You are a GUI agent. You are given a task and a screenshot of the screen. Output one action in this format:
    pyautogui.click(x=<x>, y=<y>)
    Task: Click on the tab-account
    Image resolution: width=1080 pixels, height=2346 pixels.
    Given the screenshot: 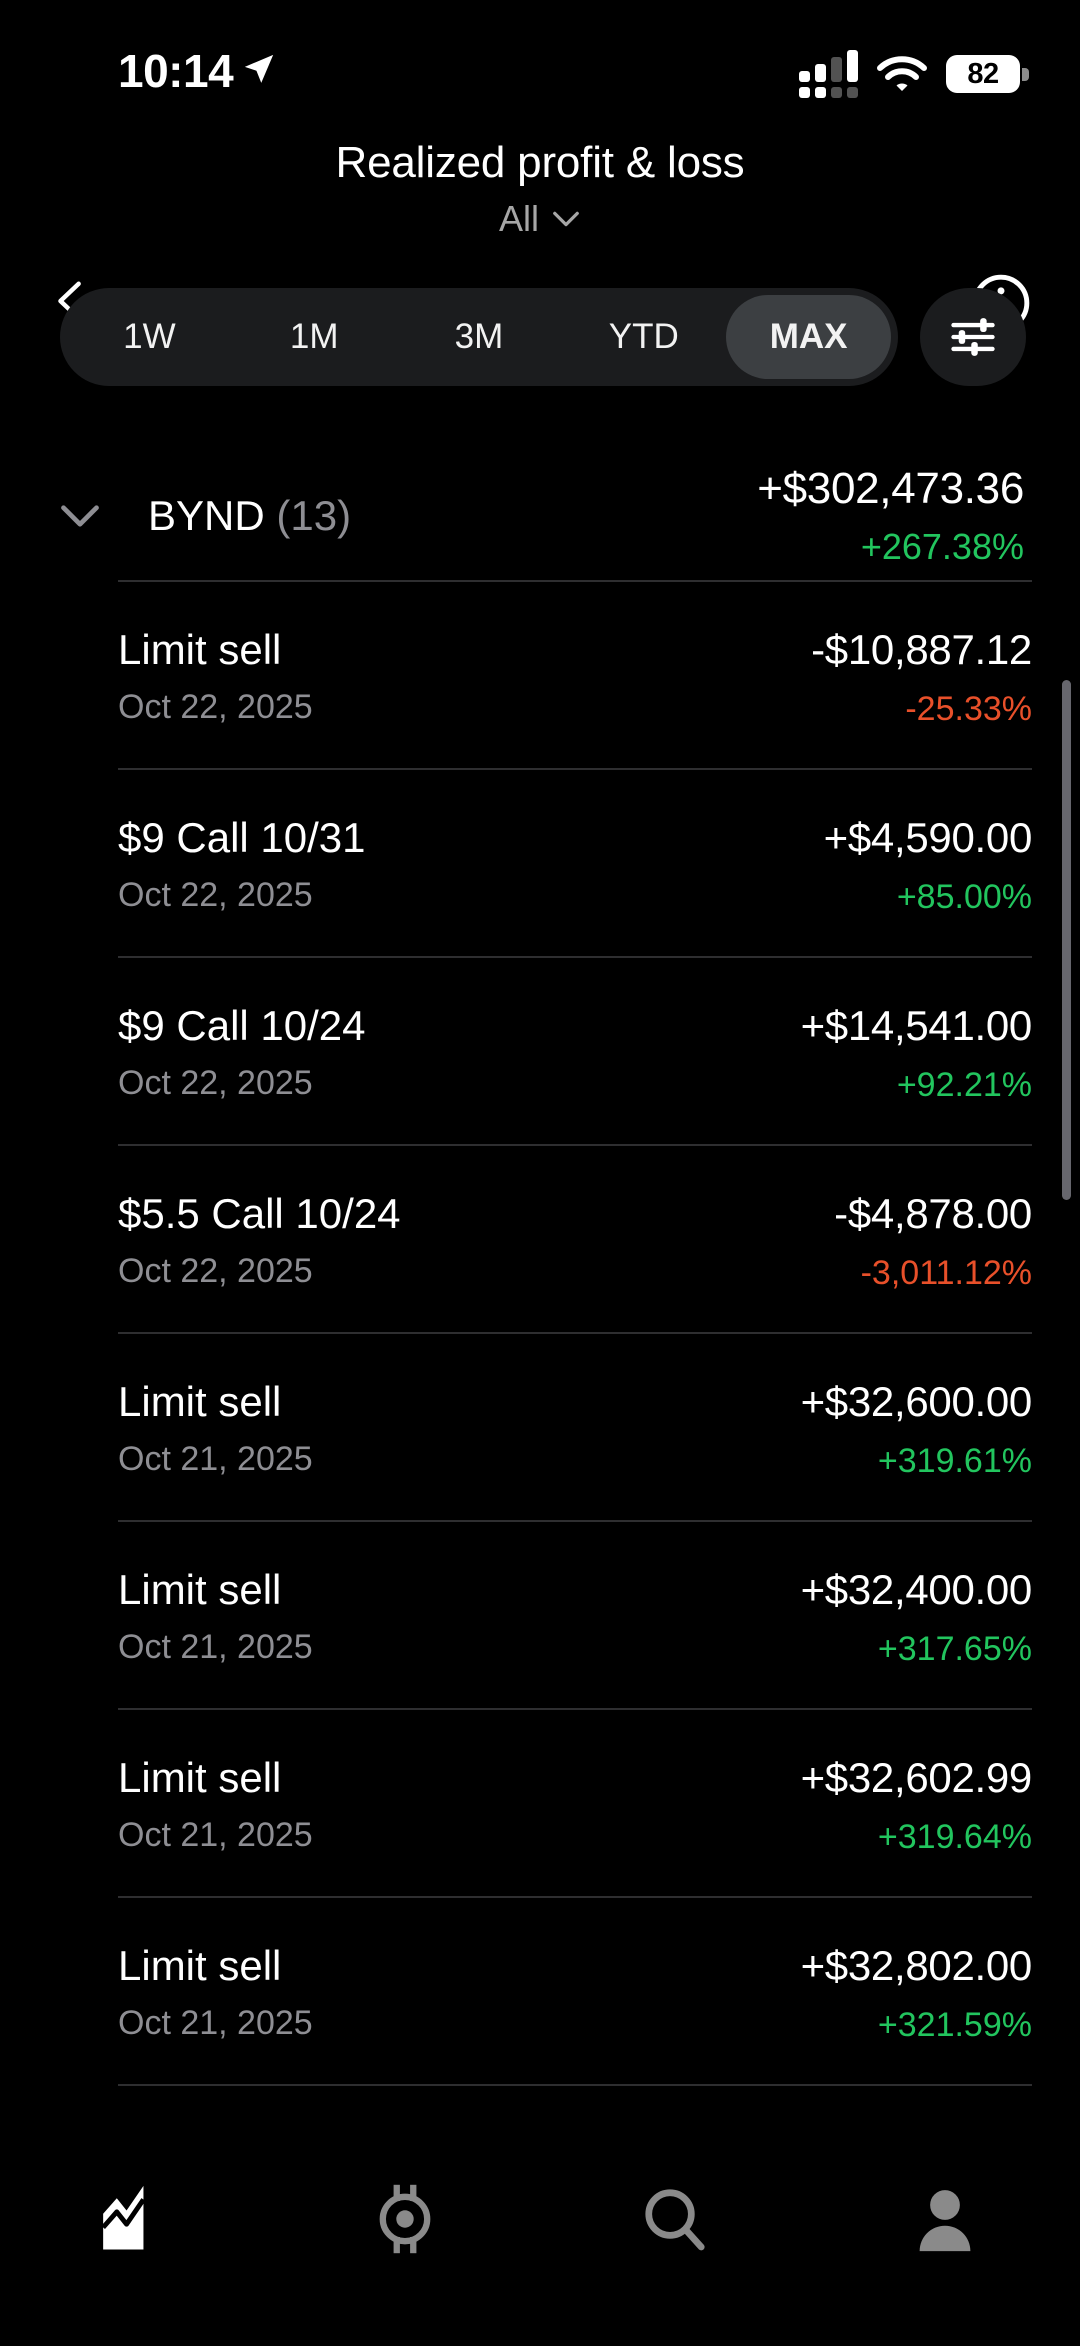 What is the action you would take?
    pyautogui.click(x=945, y=2219)
    